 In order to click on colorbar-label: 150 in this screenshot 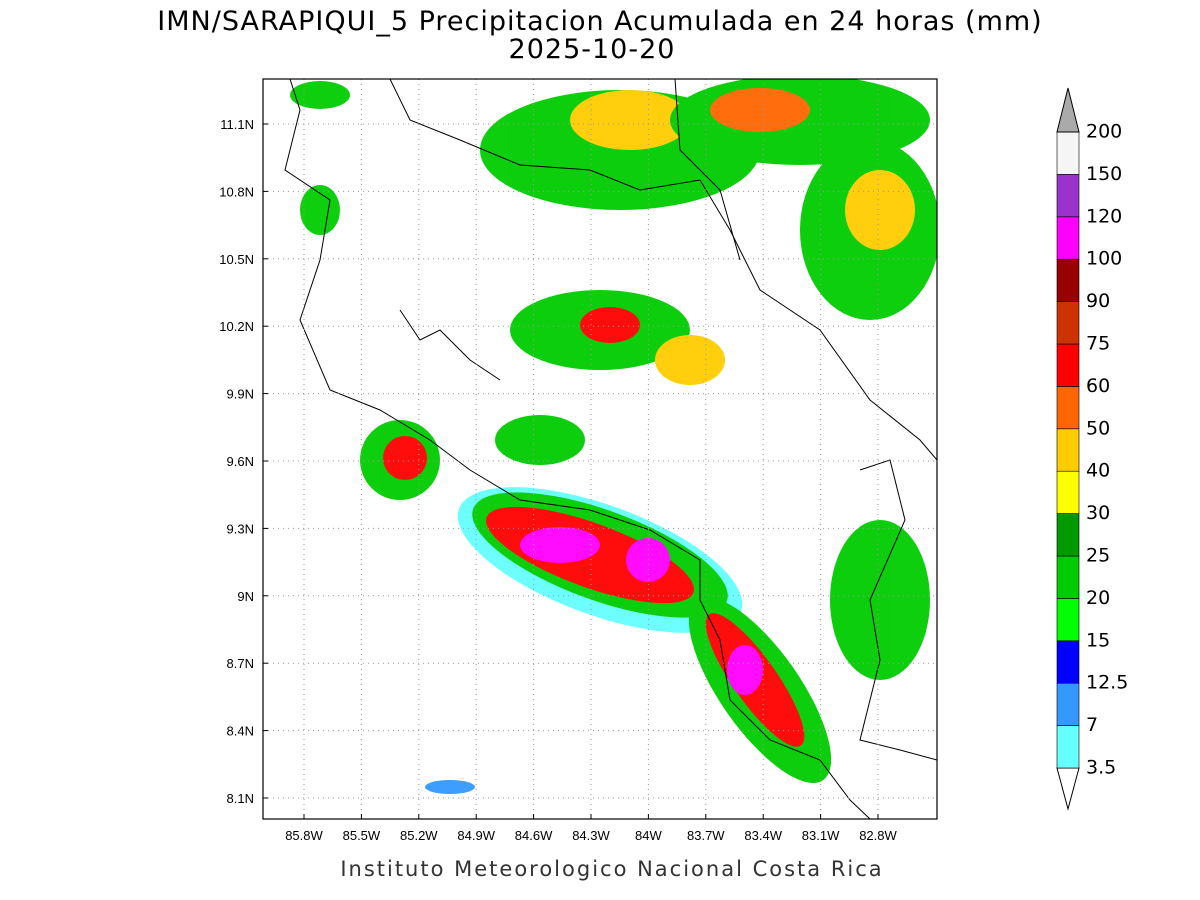, I will do `click(1104, 174)`.